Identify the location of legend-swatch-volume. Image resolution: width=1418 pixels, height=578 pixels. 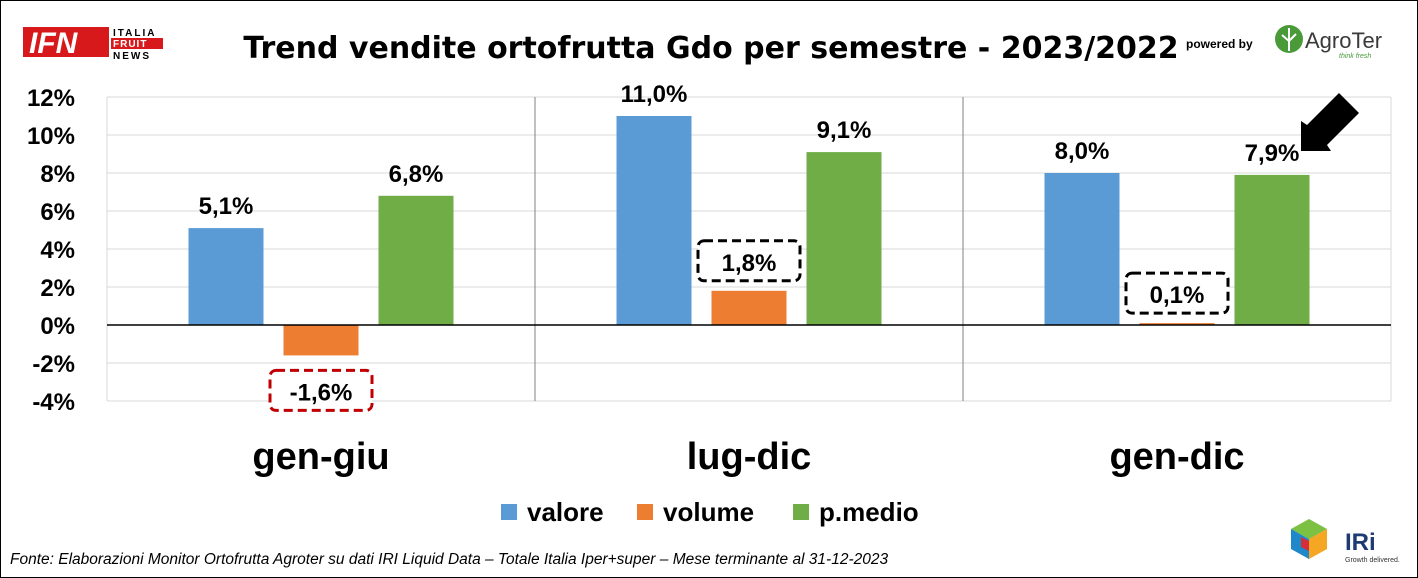
(645, 512).